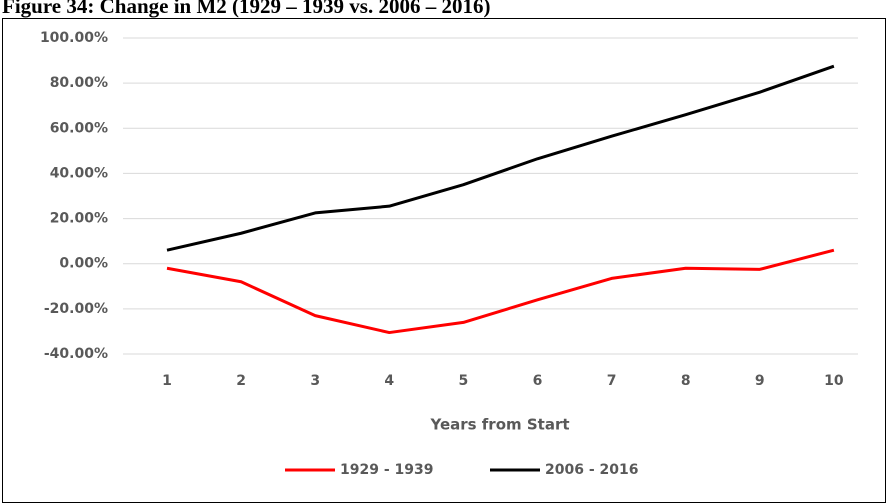  I want to click on x-tick-label: 7, so click(612, 381).